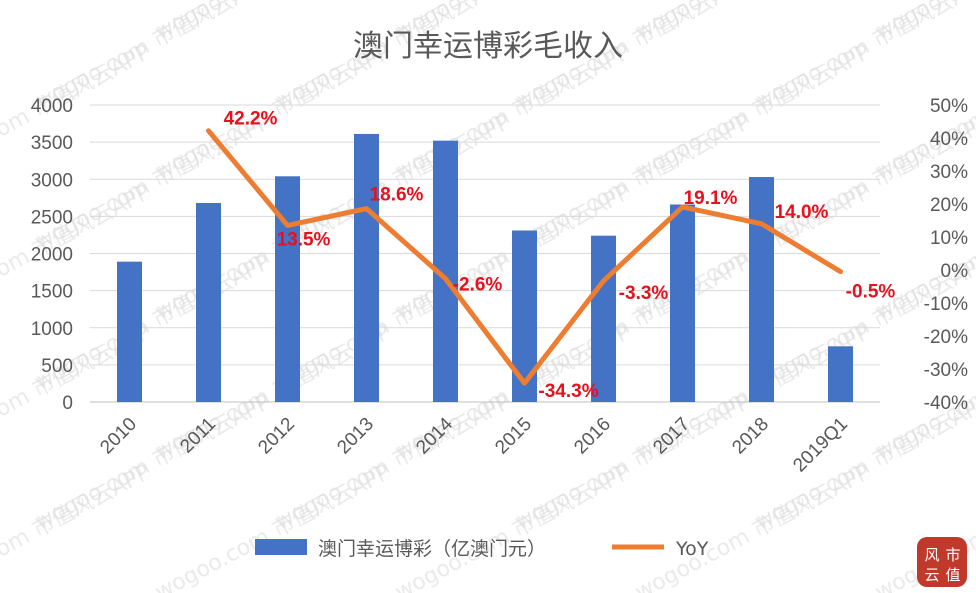 The image size is (976, 593). Describe the element at coordinates (931, 555) in the screenshot. I see `stamp-char-1: 风` at that location.